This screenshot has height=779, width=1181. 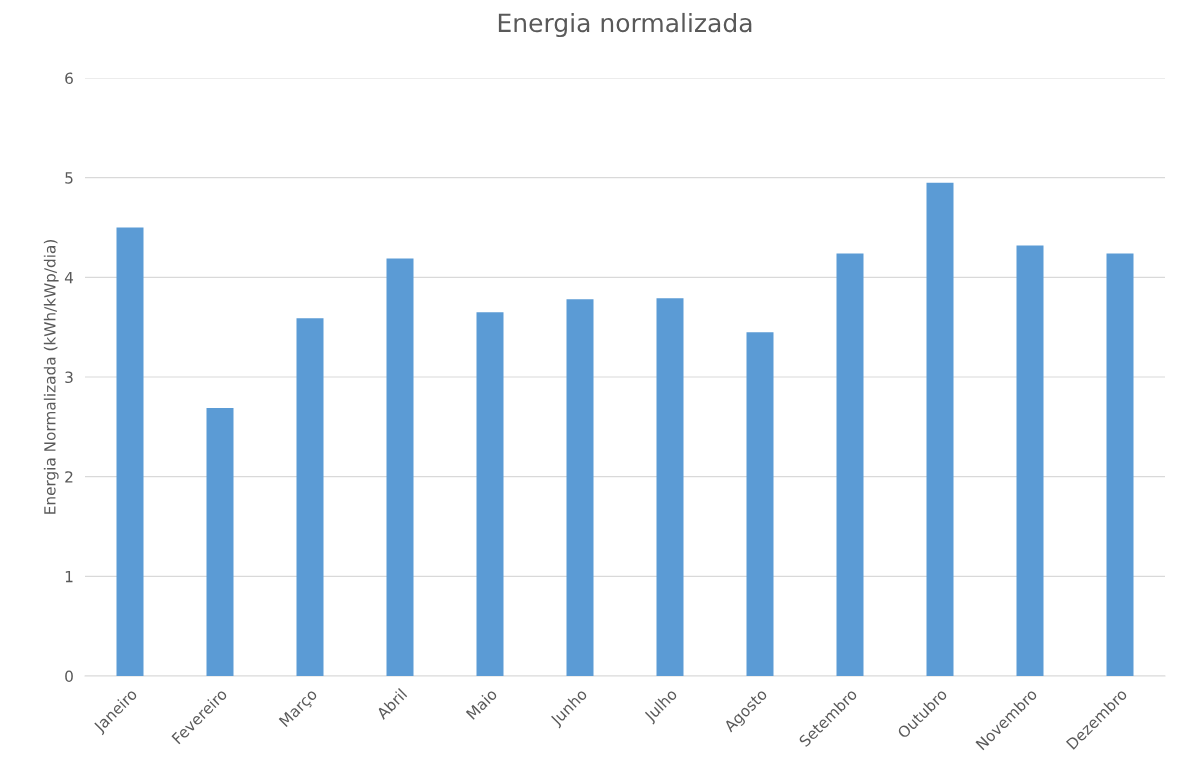 I want to click on y-tick-label: 5, so click(x=69, y=178).